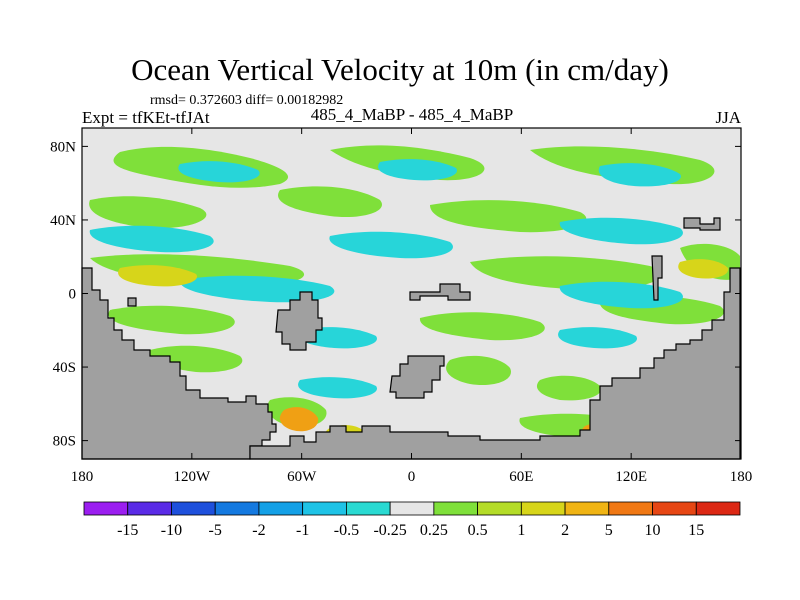 The height and width of the screenshot is (600, 800). Describe the element at coordinates (192, 477) in the screenshot. I see `x-tick-label: 120W` at that location.